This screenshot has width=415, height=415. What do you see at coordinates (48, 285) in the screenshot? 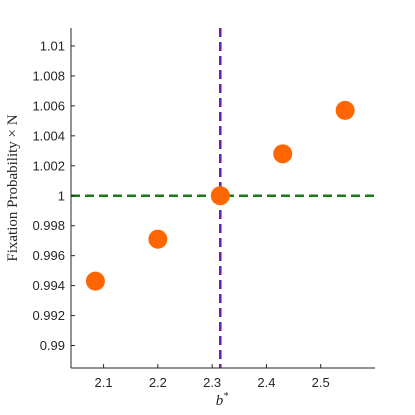
I see `y-tick-label: 0.994` at bounding box center [48, 285].